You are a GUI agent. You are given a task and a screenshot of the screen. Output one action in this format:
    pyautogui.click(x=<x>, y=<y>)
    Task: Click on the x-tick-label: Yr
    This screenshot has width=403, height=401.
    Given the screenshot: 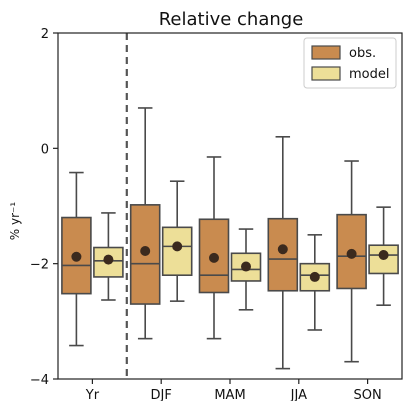 What is the action you would take?
    pyautogui.click(x=92, y=394)
    